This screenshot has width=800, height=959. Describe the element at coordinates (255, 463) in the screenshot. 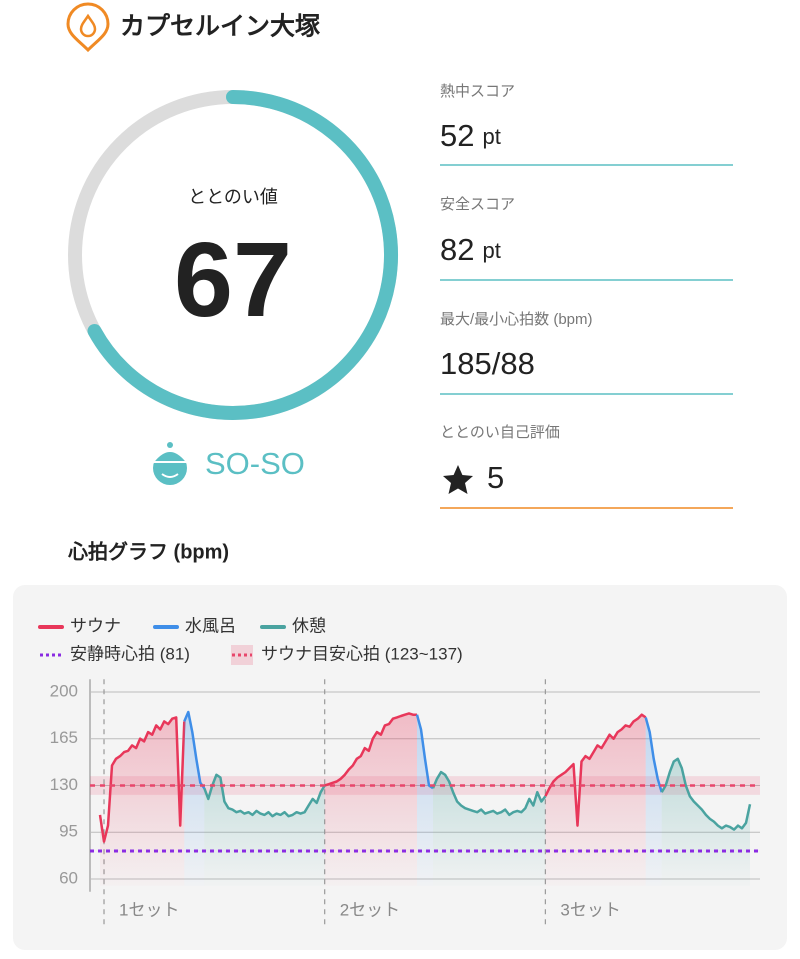

I see `score-status: SO-SO` at that location.